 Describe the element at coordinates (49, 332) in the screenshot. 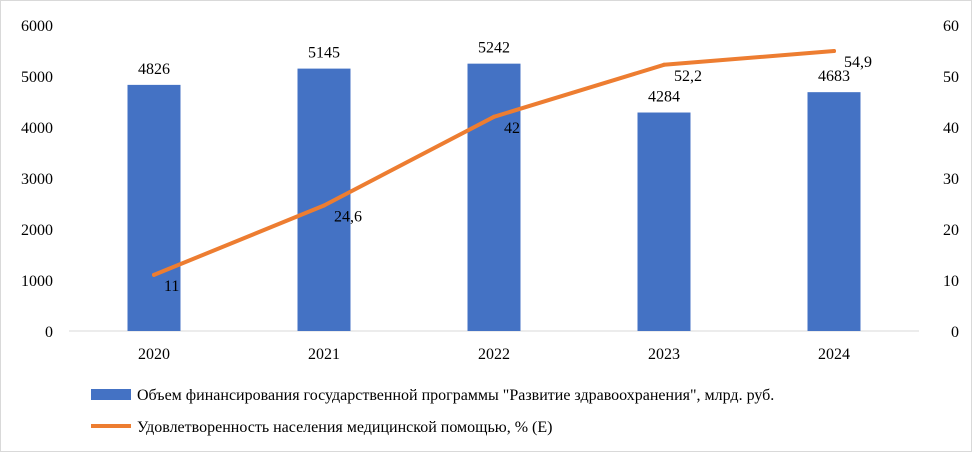

I see `y-left-tick-label: 0` at that location.